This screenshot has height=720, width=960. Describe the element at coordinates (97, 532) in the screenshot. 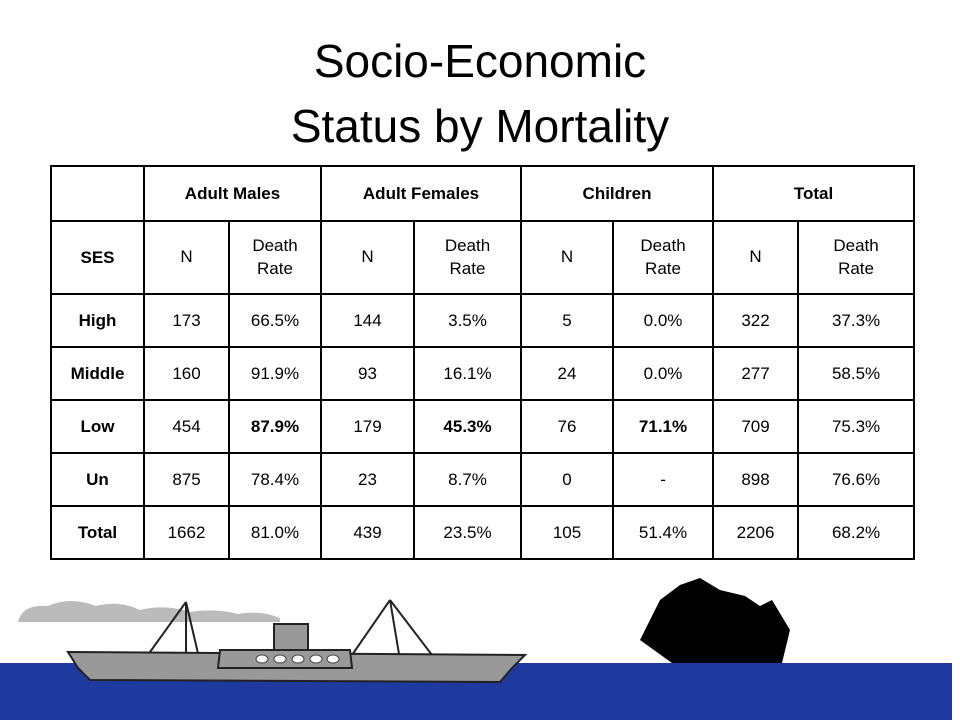

I see `row-header: Total` at that location.